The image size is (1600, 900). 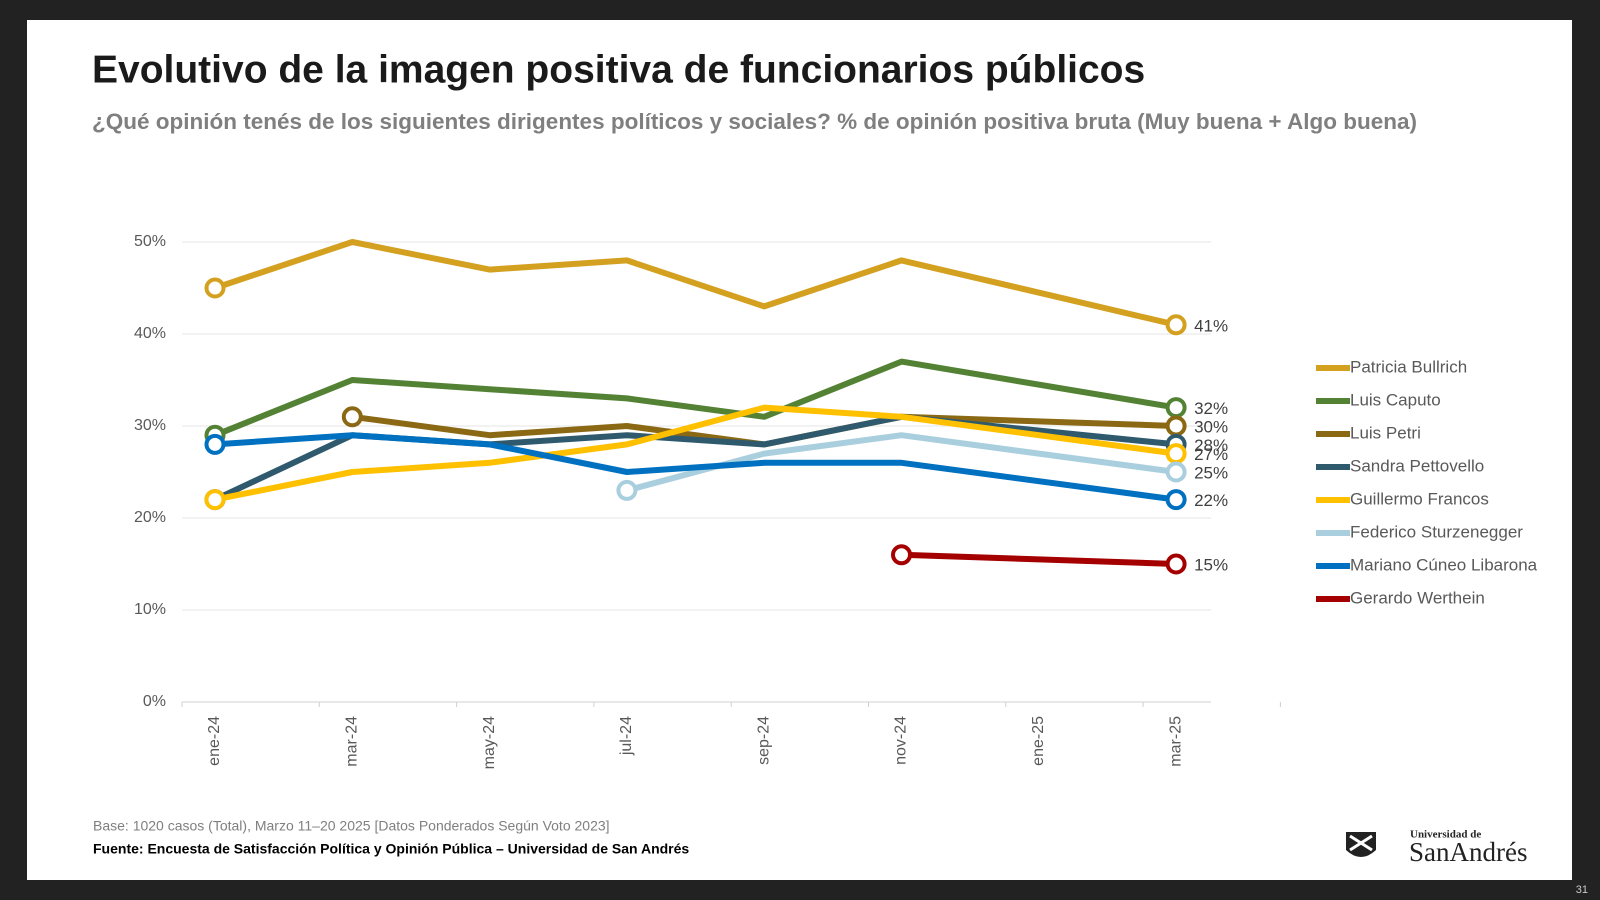 I want to click on value-label: 15%, so click(x=1211, y=564).